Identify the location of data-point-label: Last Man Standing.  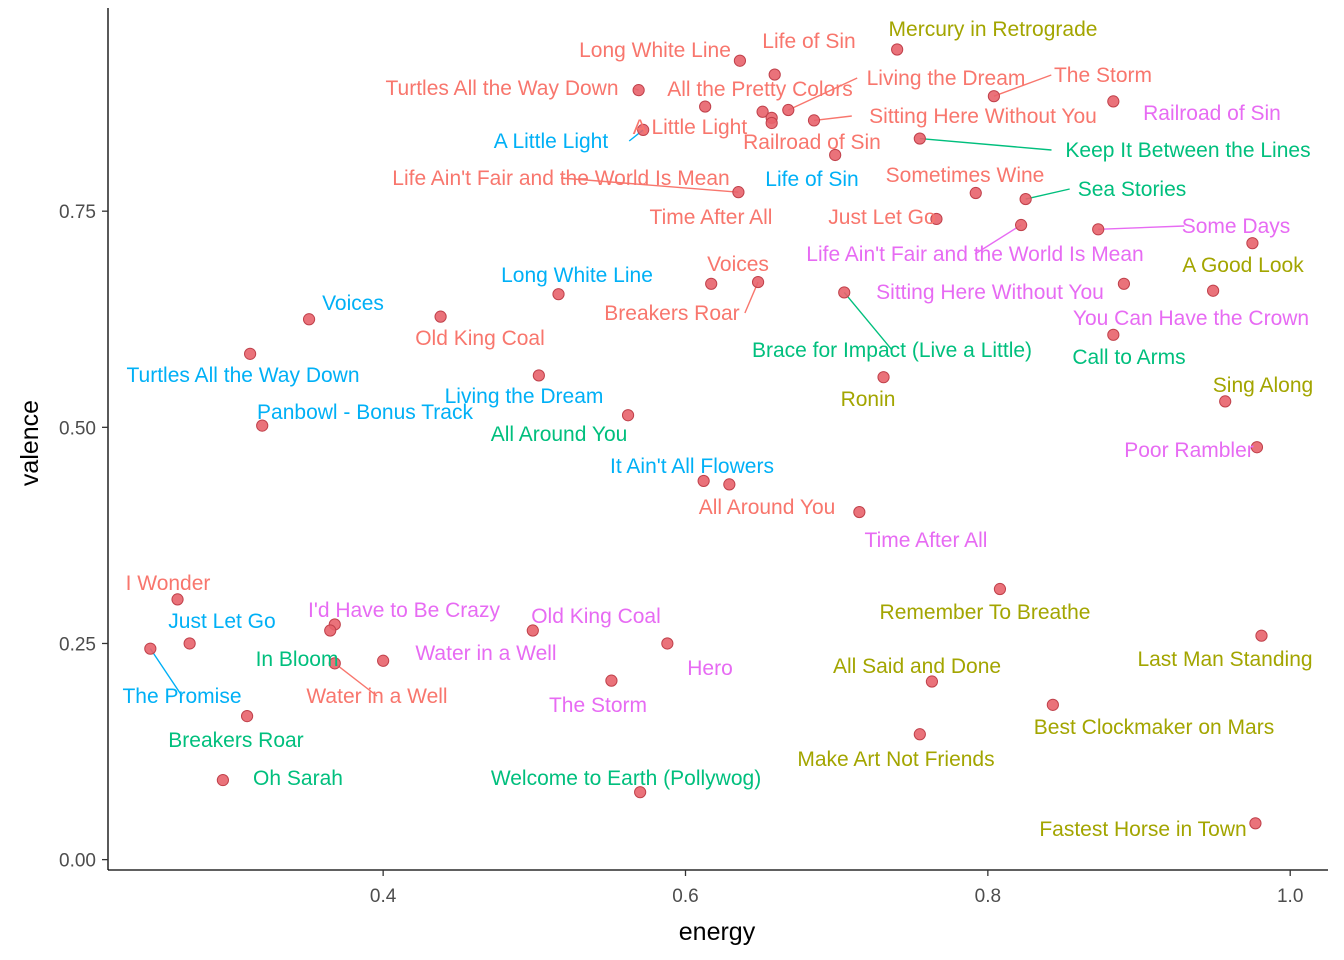
(1224, 659).